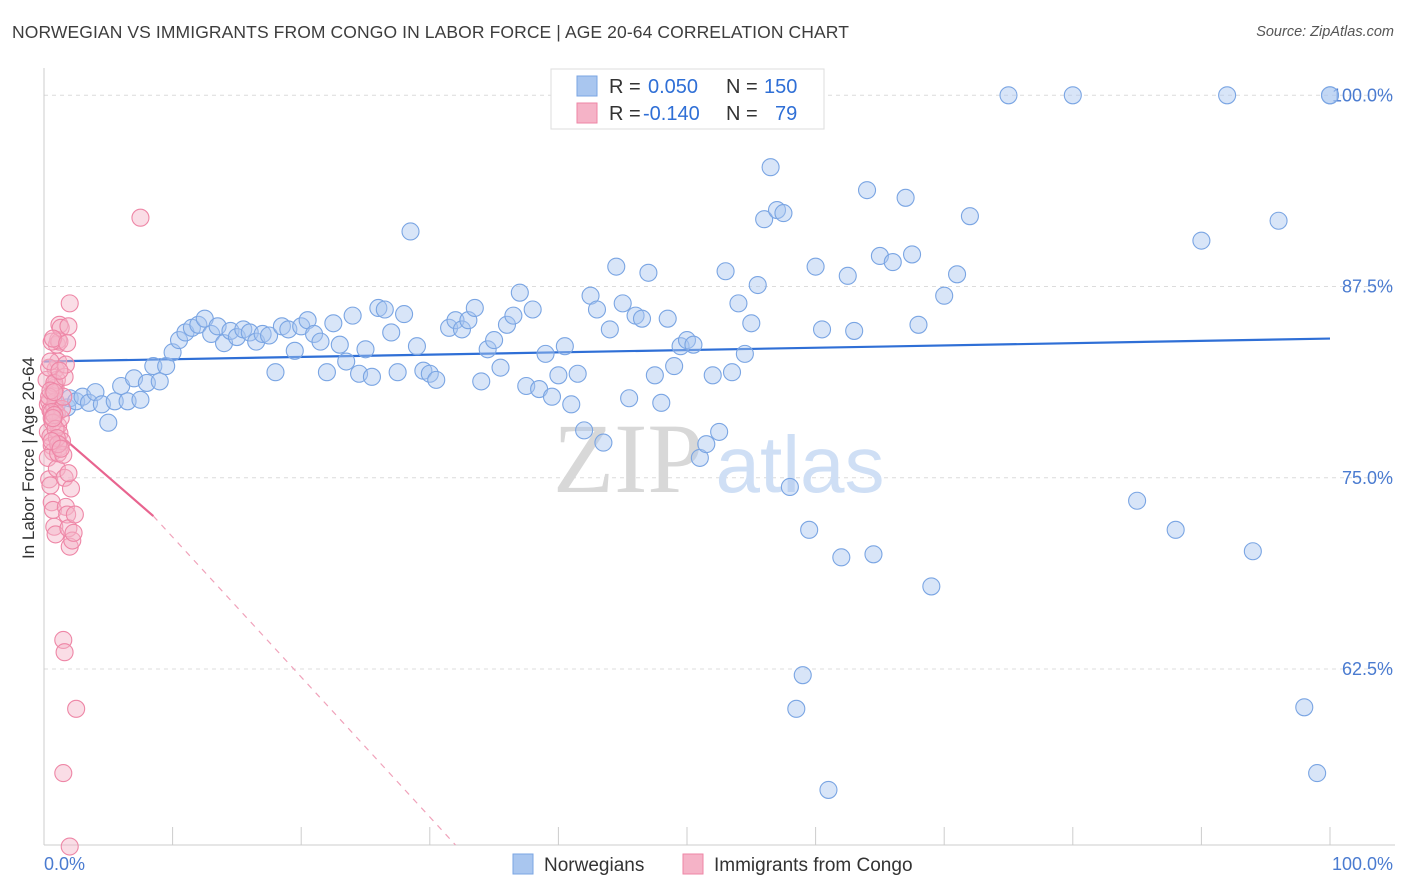  What do you see at coordinates (813, 865) in the screenshot?
I see `legend-congo-label: Immigrants from Congo` at bounding box center [813, 865].